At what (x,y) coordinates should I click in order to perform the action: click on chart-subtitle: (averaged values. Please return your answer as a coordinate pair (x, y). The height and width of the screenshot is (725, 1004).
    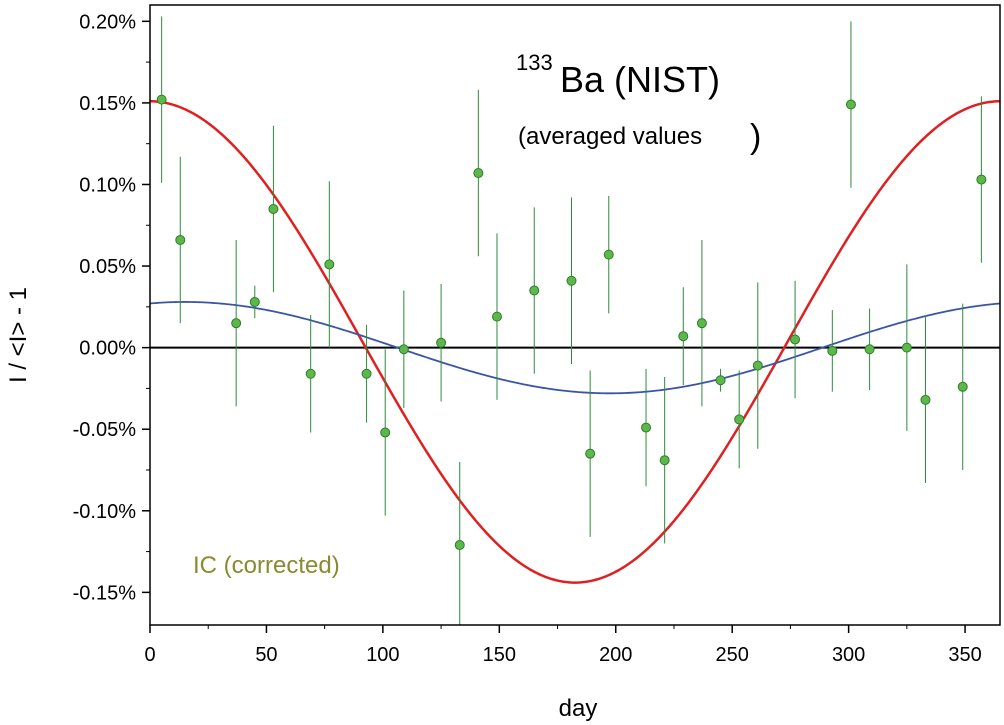
    Looking at the image, I should click on (610, 136).